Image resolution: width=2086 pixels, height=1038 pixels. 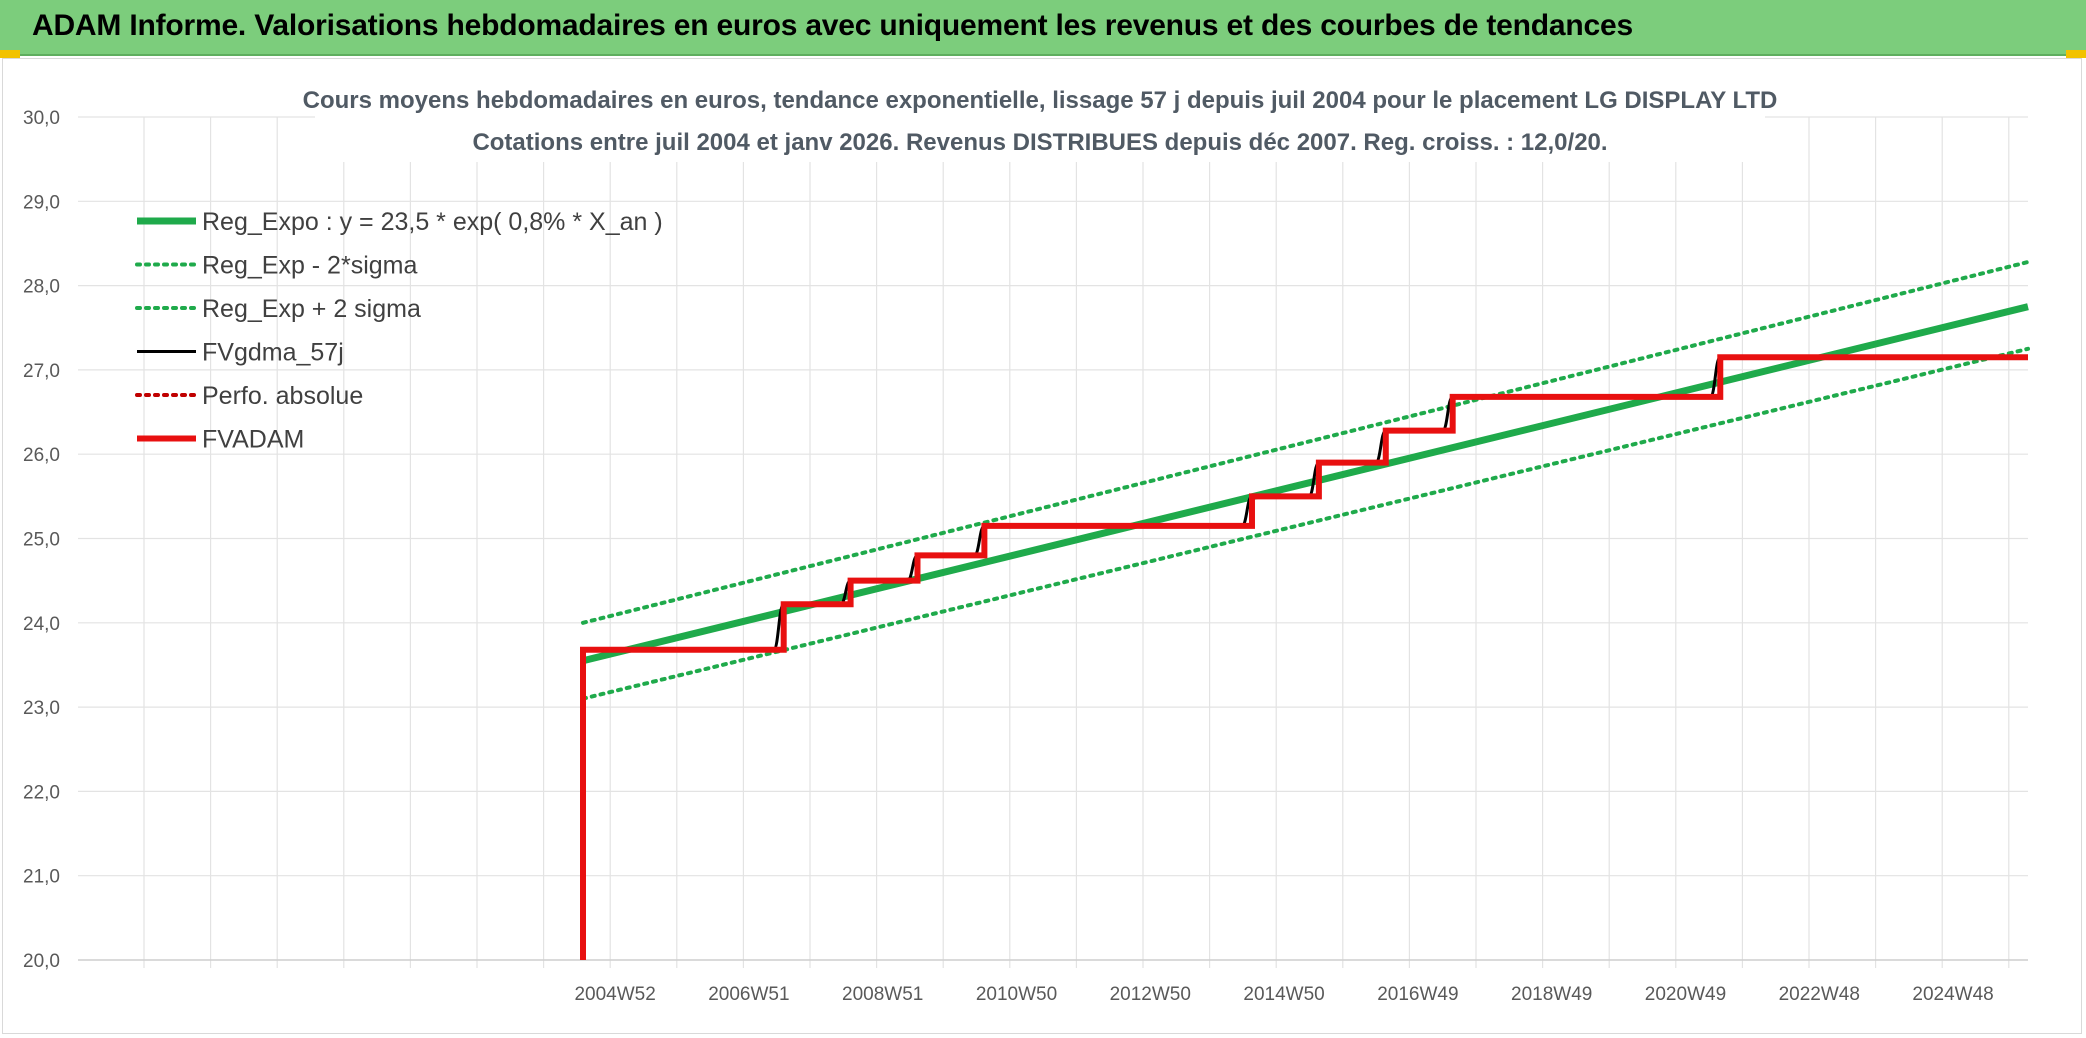 I want to click on legend-label: FVADAM, so click(x=253, y=440).